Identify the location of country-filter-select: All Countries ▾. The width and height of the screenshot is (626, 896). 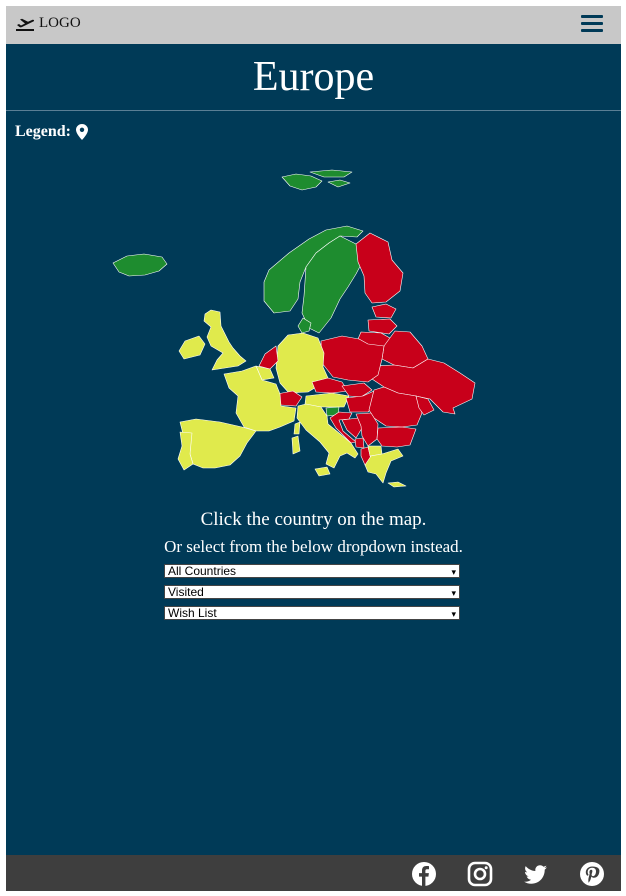
(312, 571).